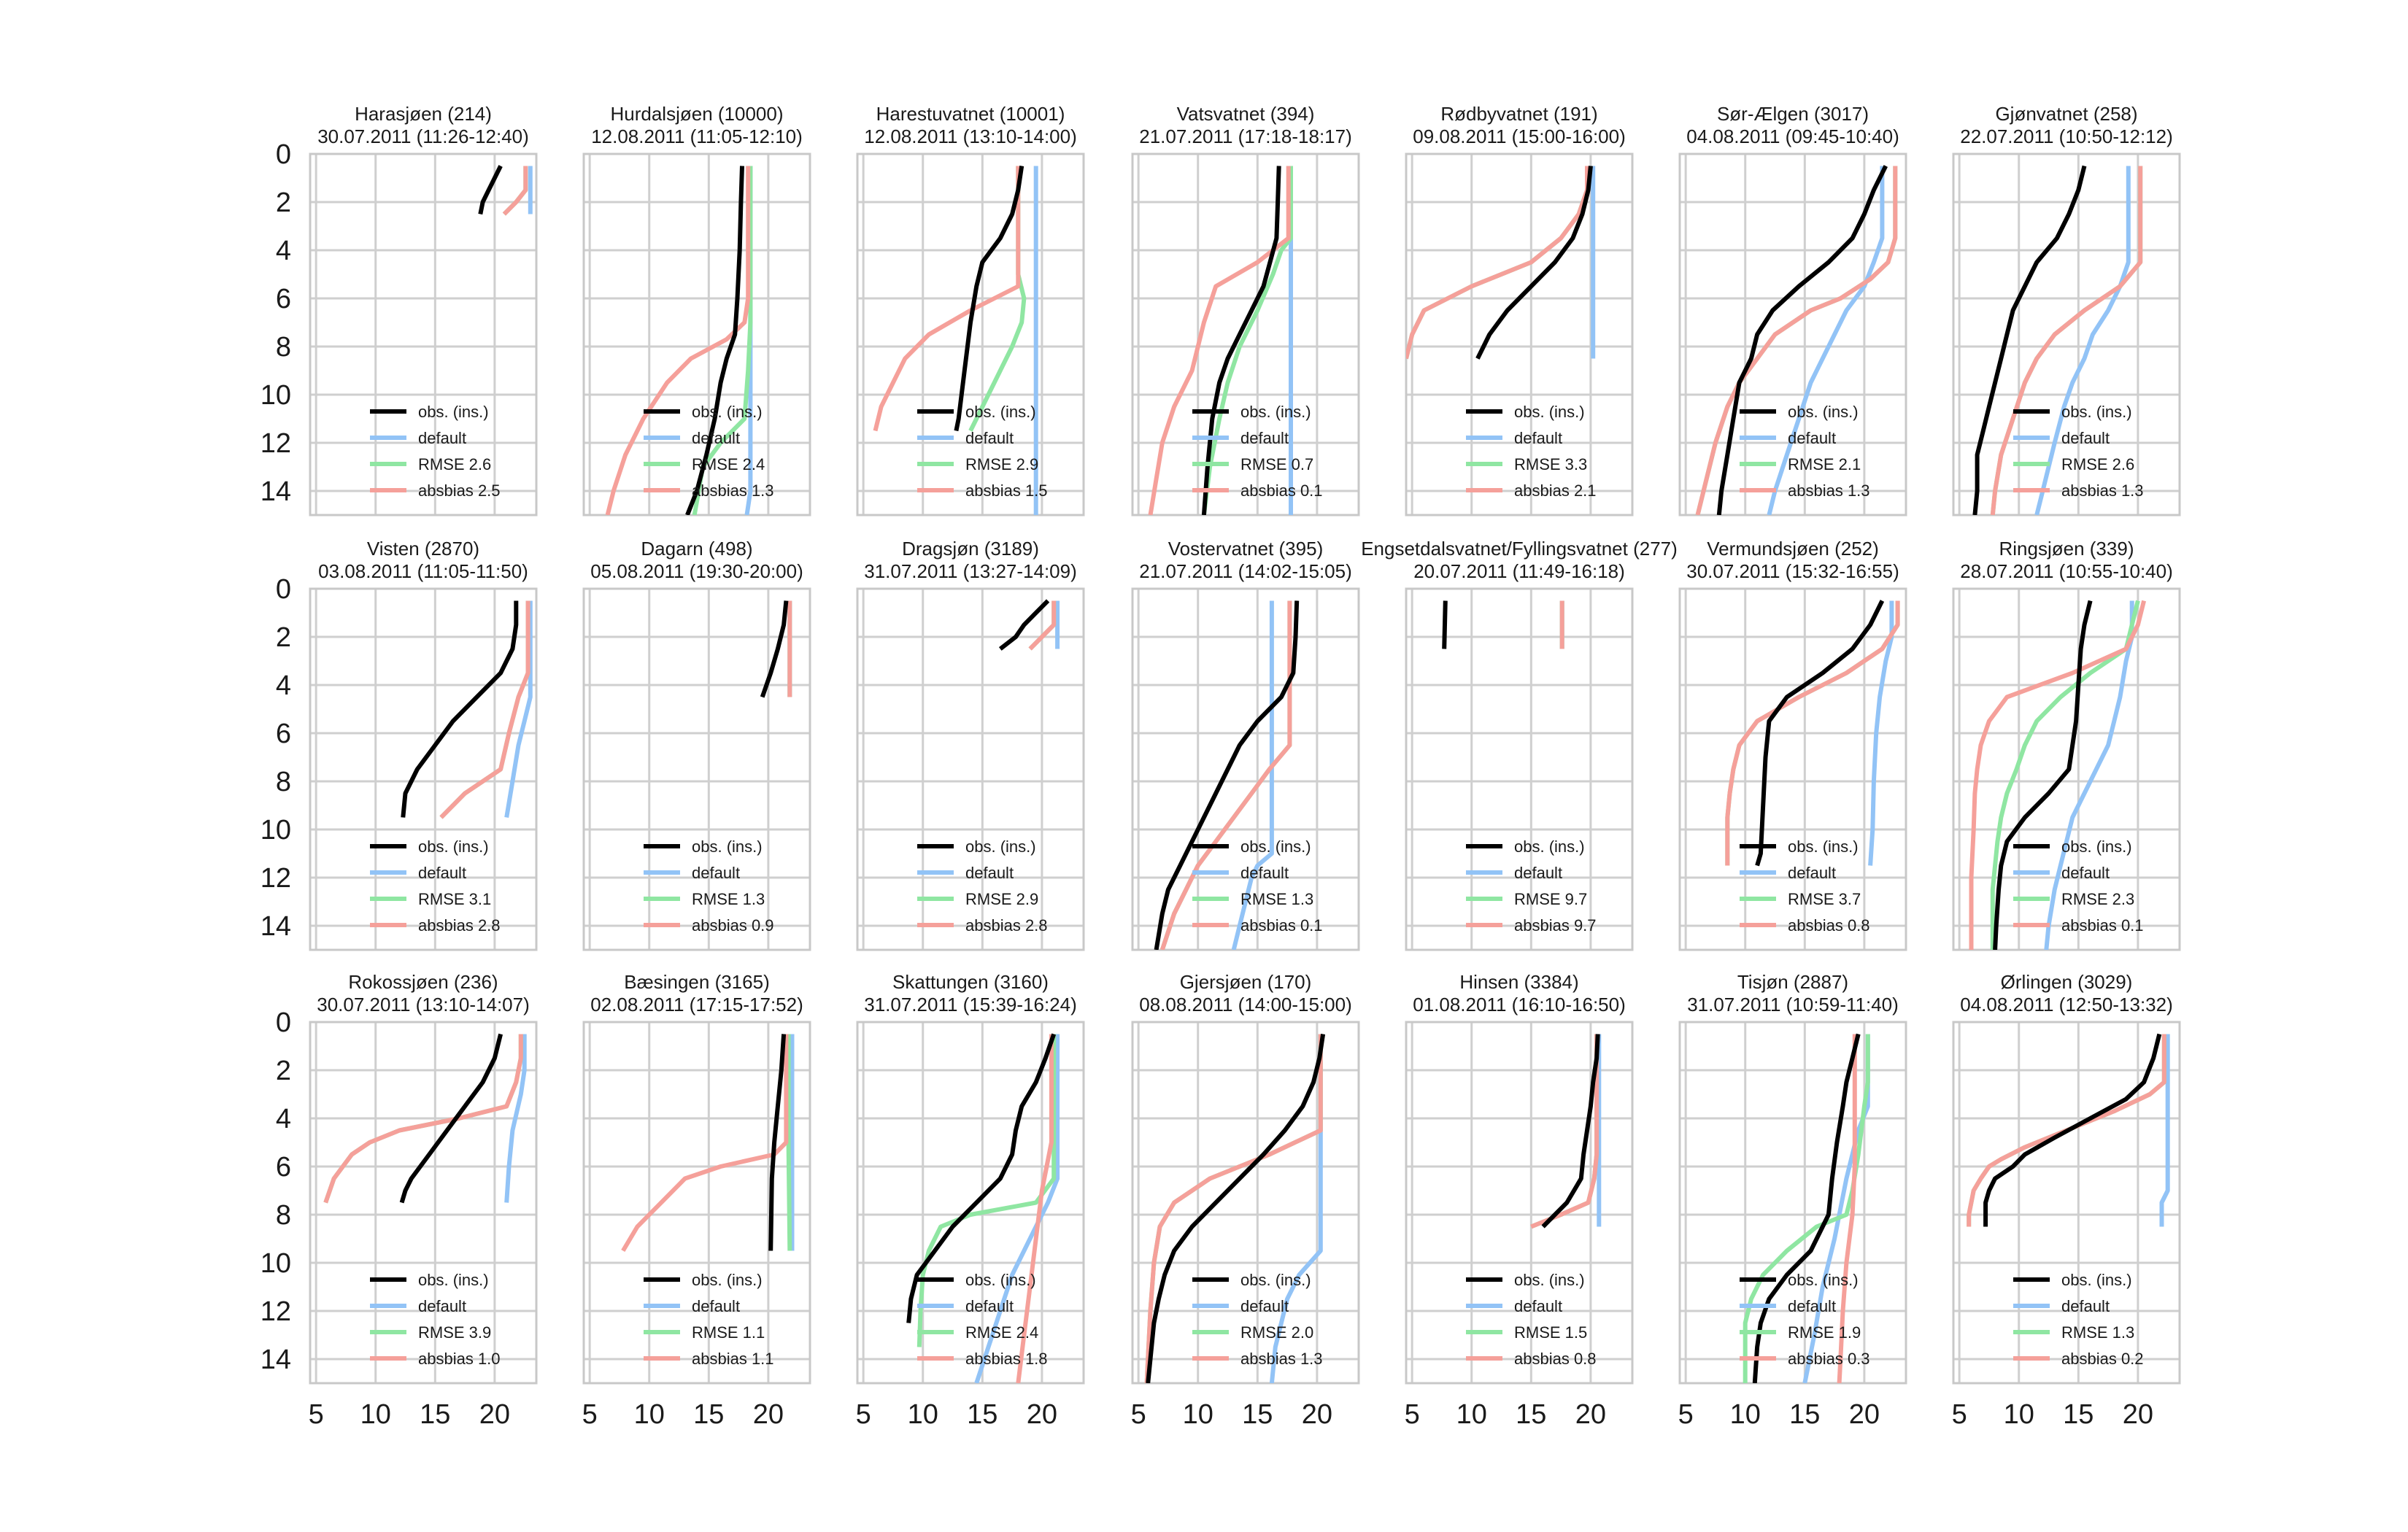 The width and height of the screenshot is (2408, 1532). I want to click on legend-label-rmse: RMSE 2.9, so click(1001, 464).